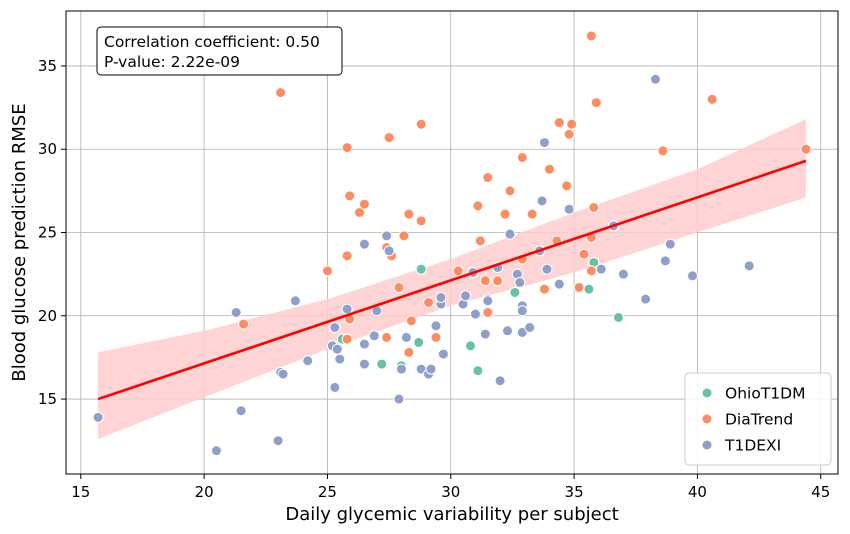  Describe the element at coordinates (47, 66) in the screenshot. I see `y-tick-label: 35` at that location.